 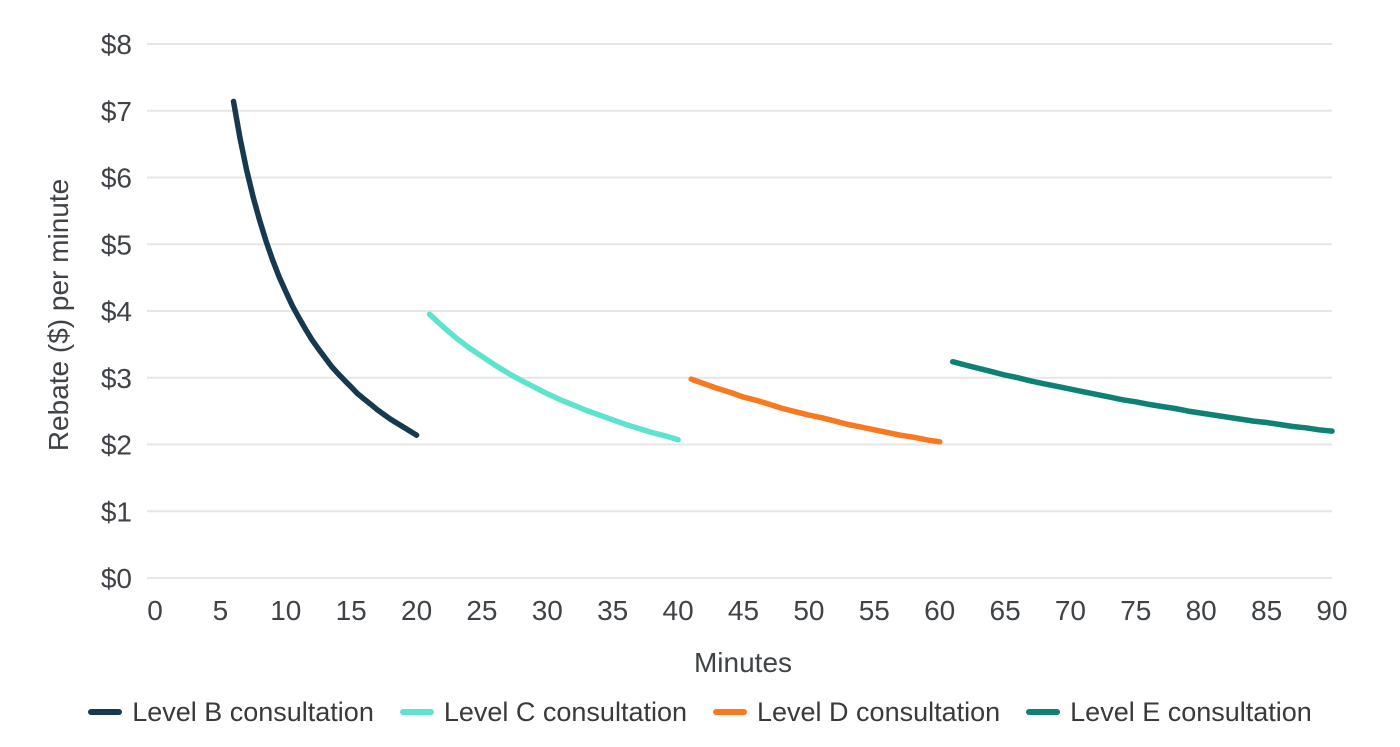 What do you see at coordinates (553, 377) in the screenshot?
I see `series-line-level-c-consultation` at bounding box center [553, 377].